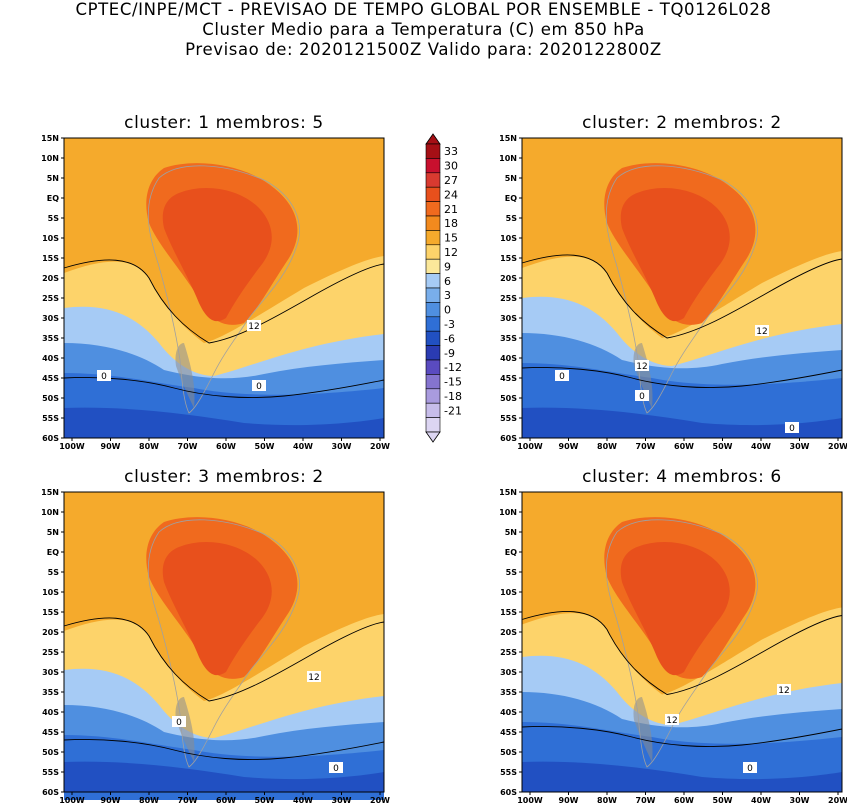 Image resolution: width=847 pixels, height=808 pixels. What do you see at coordinates (447, 295) in the screenshot?
I see `colorbar-label: 3` at bounding box center [447, 295].